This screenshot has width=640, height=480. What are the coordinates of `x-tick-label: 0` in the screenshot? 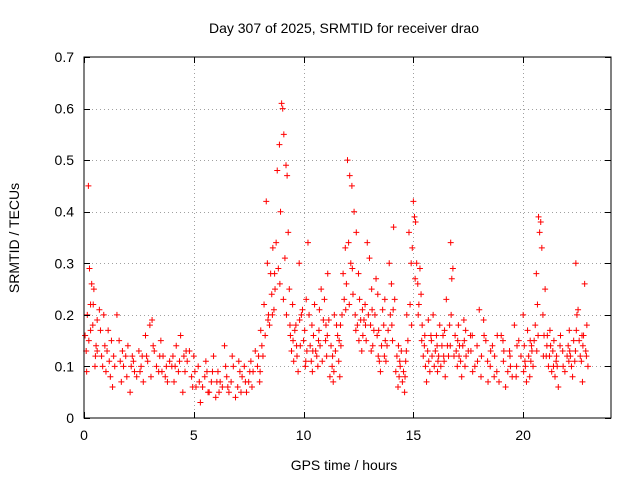 It's located at (84, 435).